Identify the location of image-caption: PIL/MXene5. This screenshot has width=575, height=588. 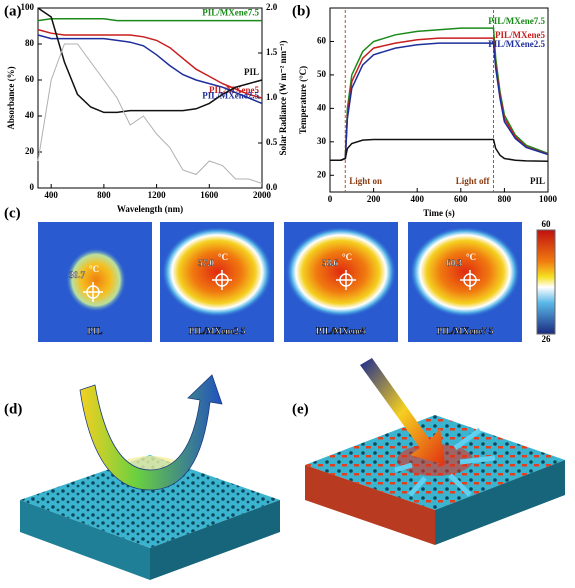
(341, 331).